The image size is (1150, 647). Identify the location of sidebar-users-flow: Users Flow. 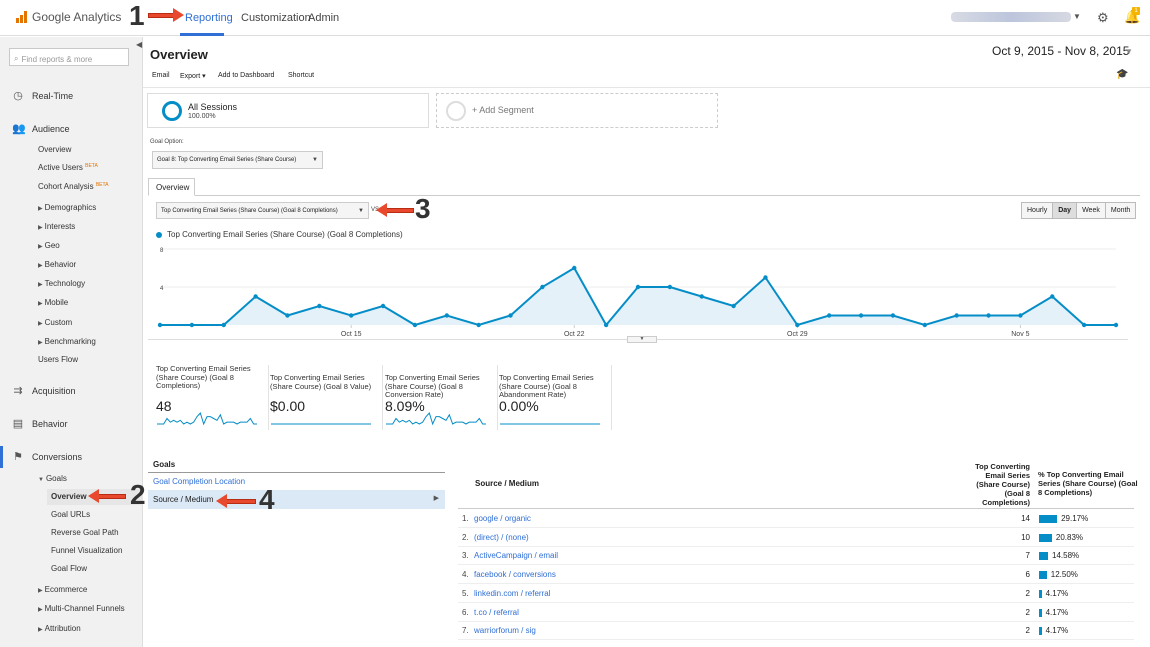
(58, 359).